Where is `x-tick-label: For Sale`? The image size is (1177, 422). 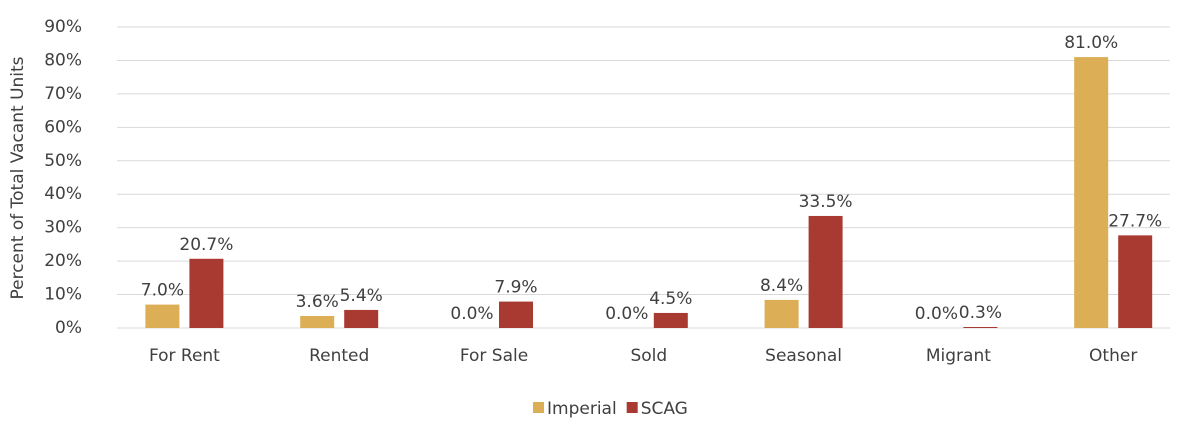 x-tick-label: For Sale is located at coordinates (494, 356).